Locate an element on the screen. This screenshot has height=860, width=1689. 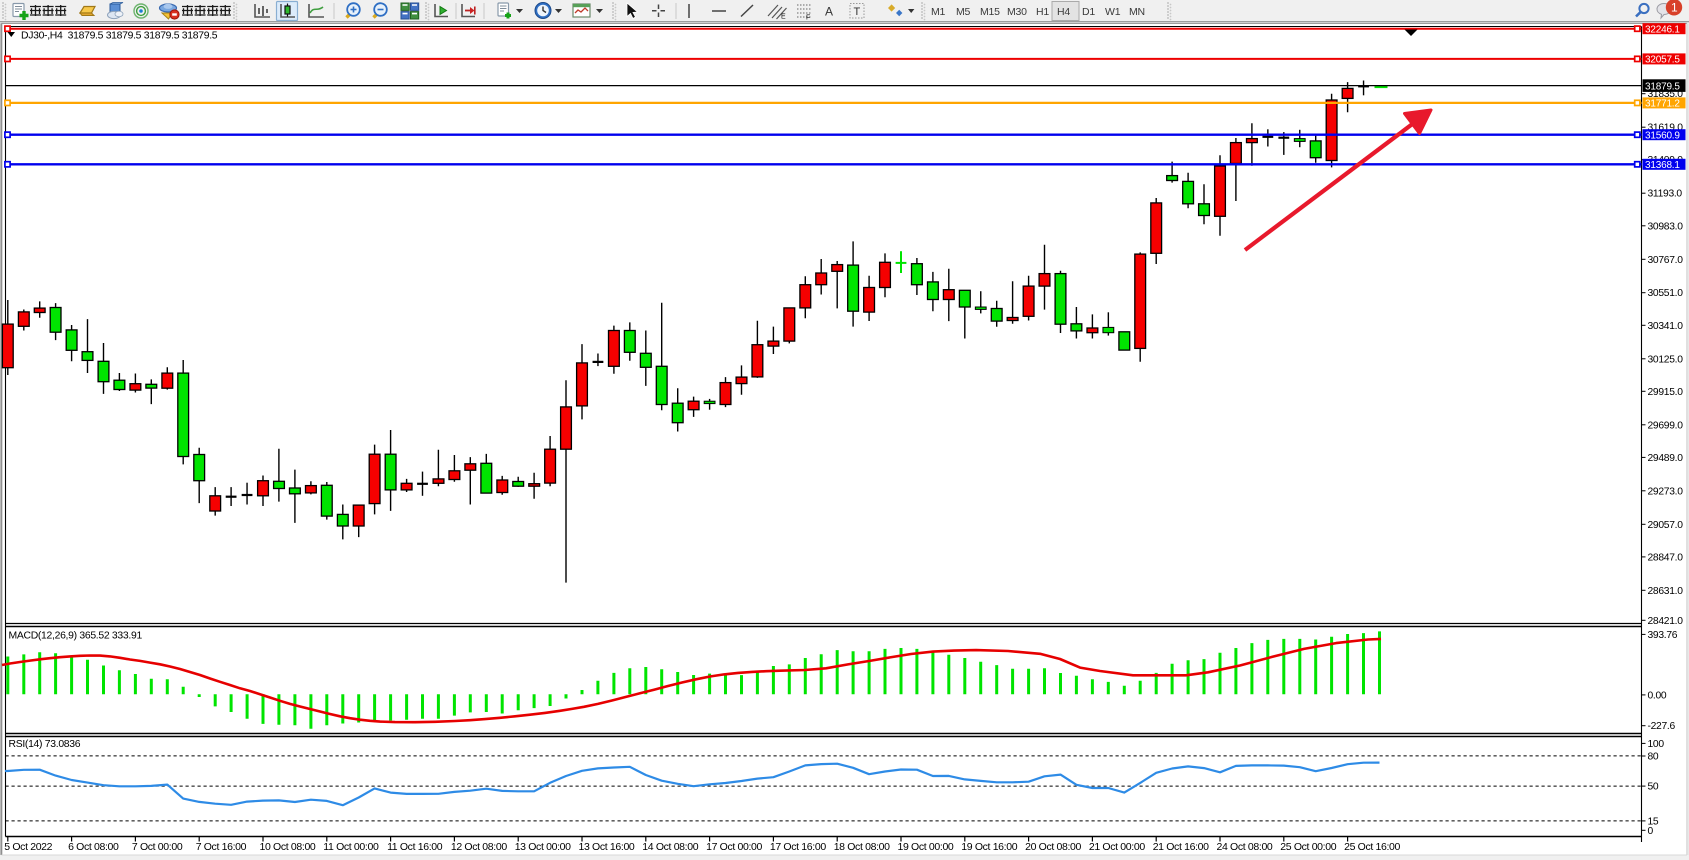
svg-text: 29915.0 is located at coordinates (1666, 392).